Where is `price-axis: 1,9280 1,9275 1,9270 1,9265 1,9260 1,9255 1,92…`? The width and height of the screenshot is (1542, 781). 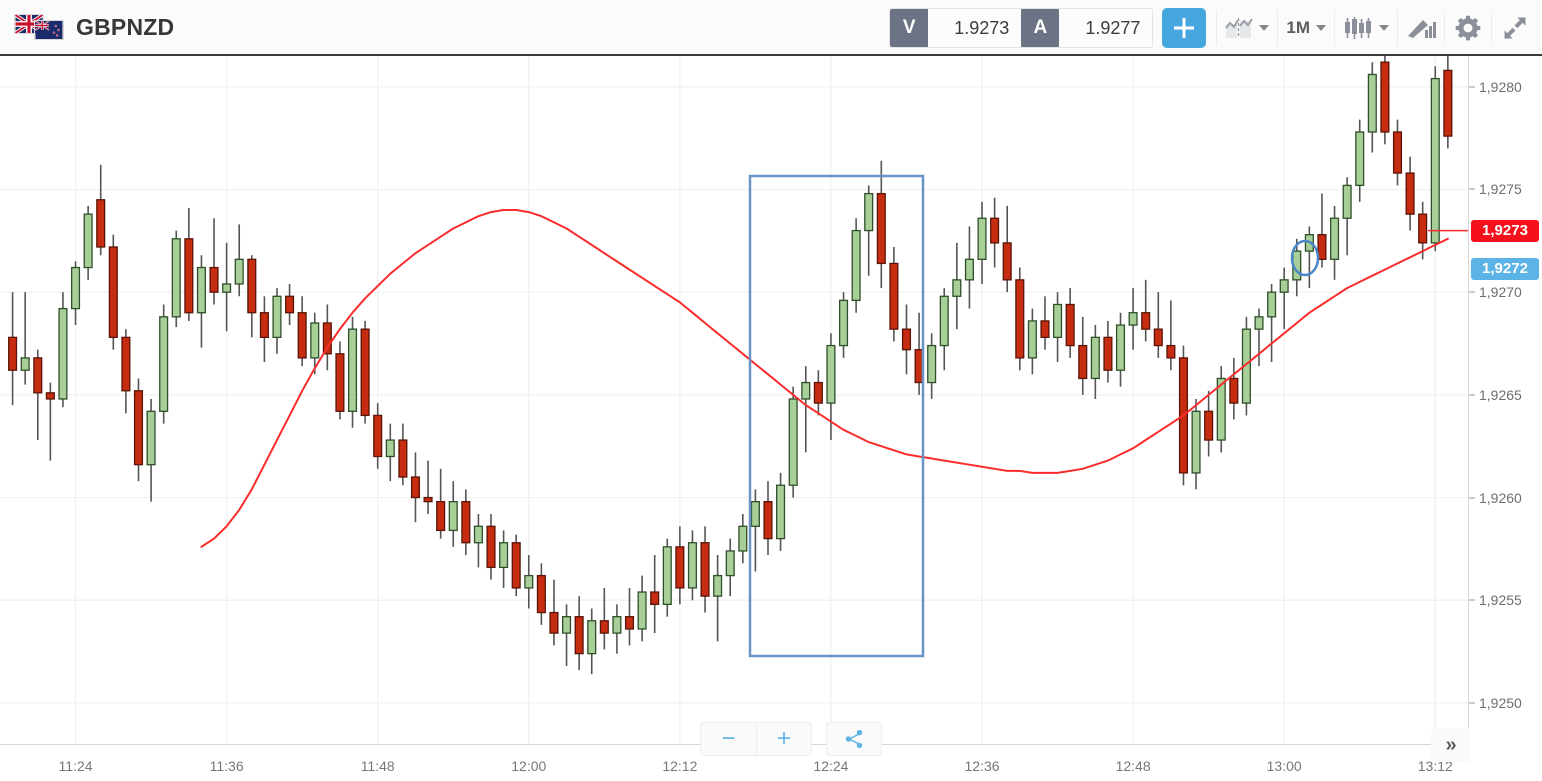
price-axis: 1,9280 1,9275 1,9270 1,9265 1,9260 1,9255 1,92… is located at coordinates (1505, 400).